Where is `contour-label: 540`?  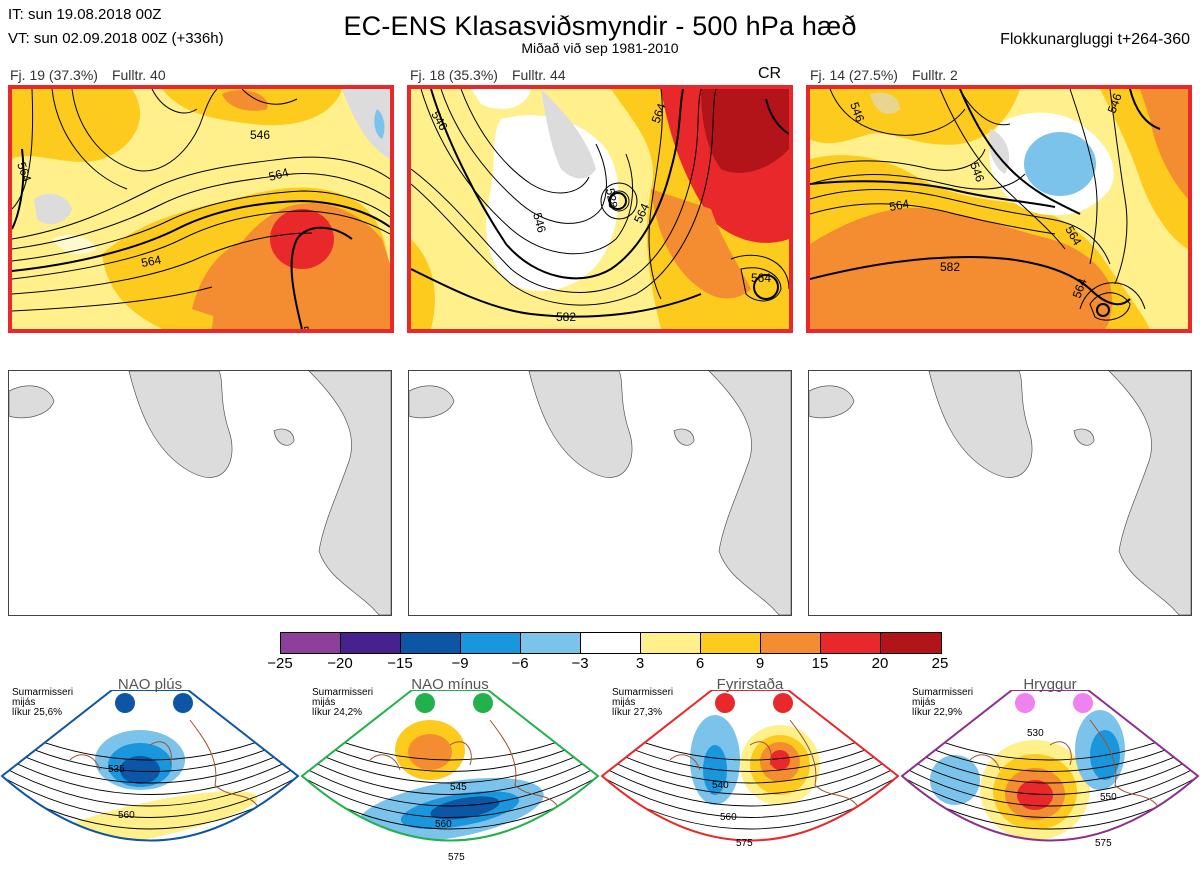 contour-label: 540 is located at coordinates (720, 785).